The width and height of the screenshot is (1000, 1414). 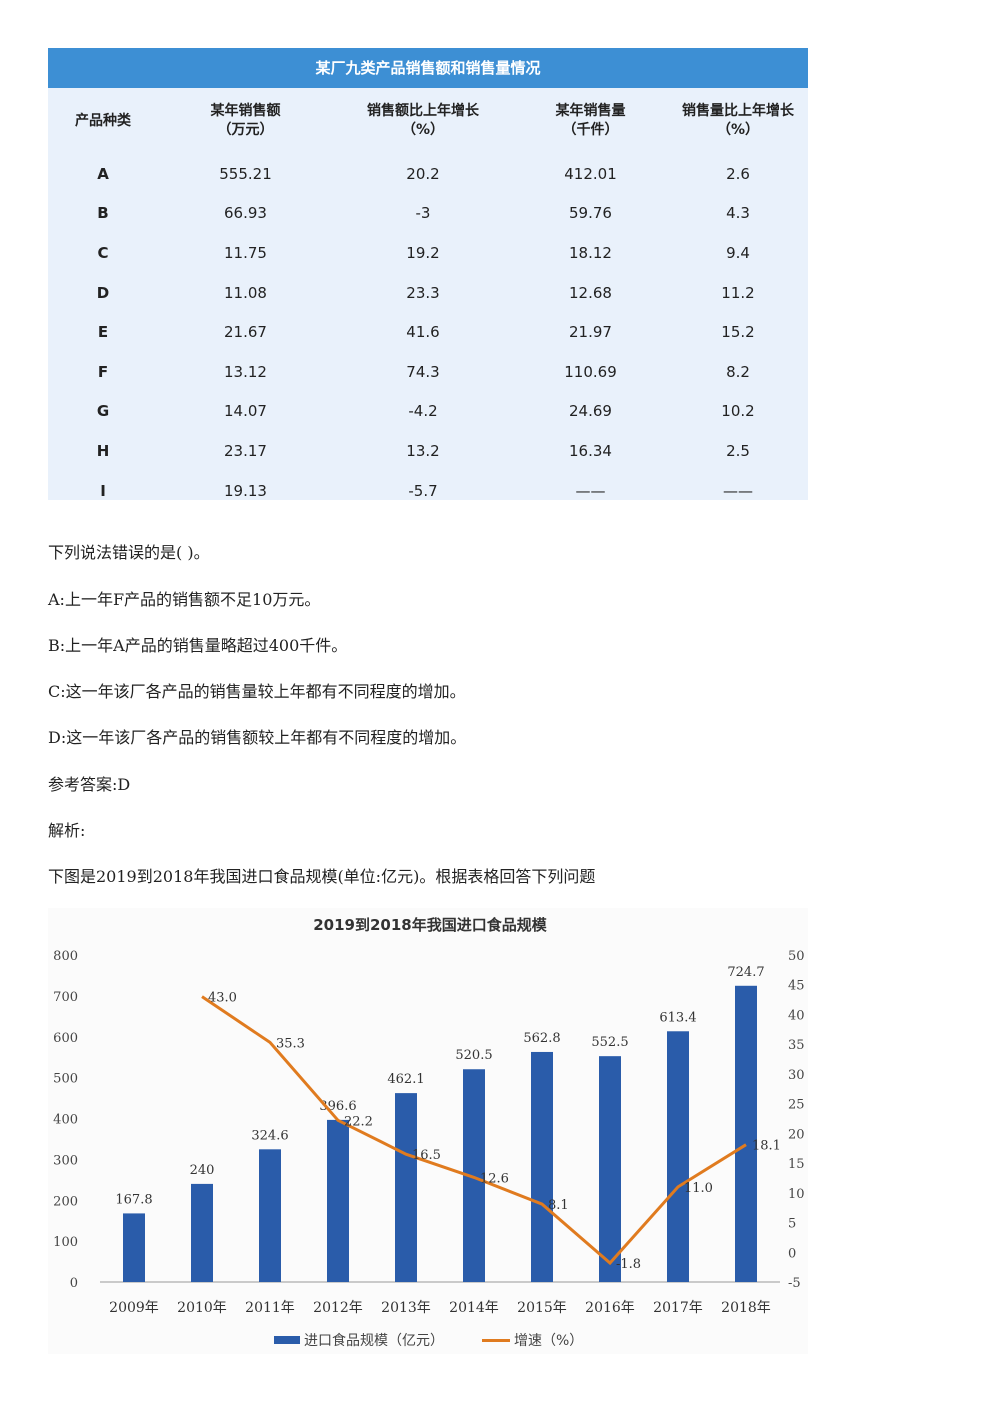 What do you see at coordinates (245, 213) in the screenshot?
I see `value-cell: 66.93` at bounding box center [245, 213].